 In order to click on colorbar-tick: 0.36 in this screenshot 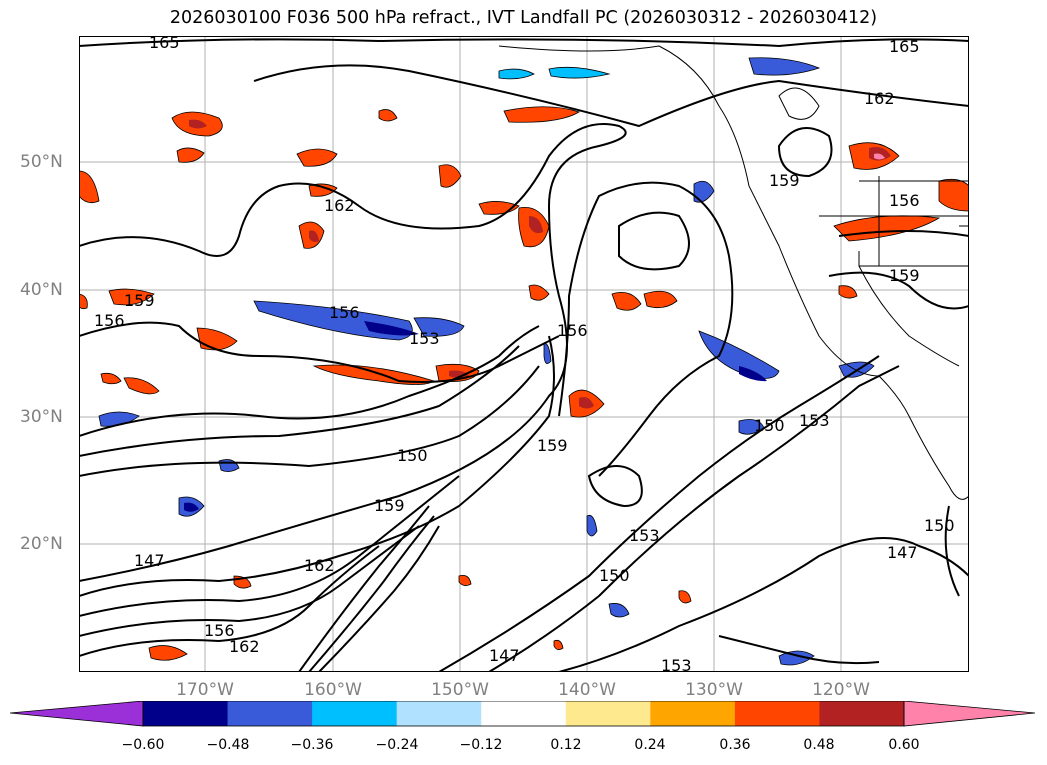, I will do `click(735, 745)`.